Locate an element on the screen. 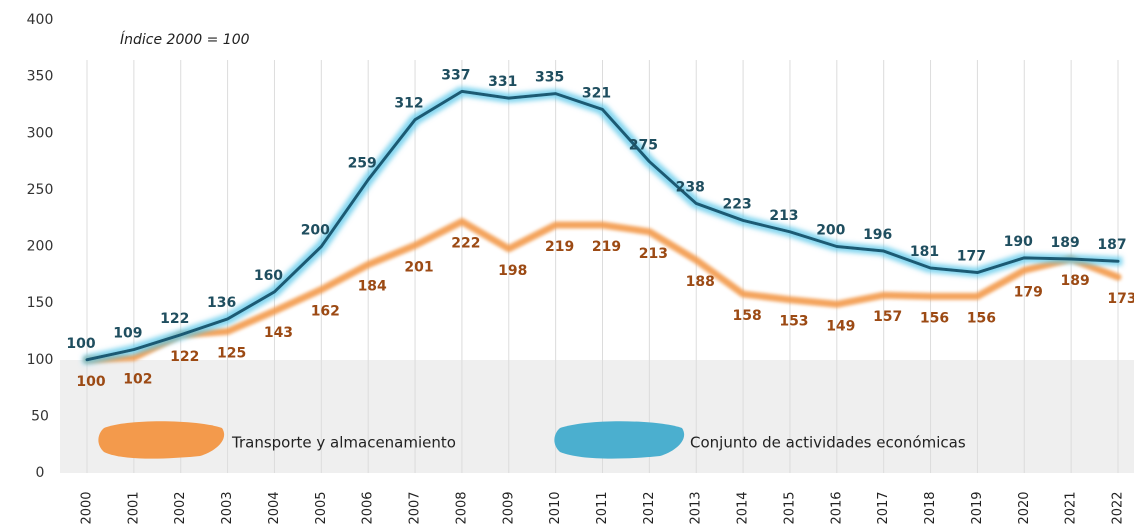 The height and width of the screenshot is (530, 1134). data-label: 173 is located at coordinates (1120, 299).